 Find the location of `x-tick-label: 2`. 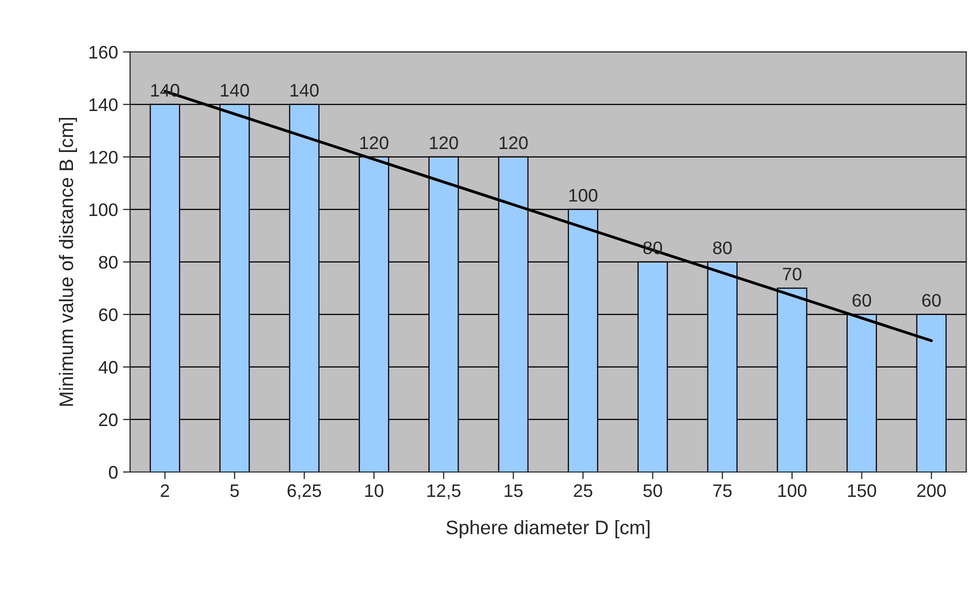

x-tick-label: 2 is located at coordinates (165, 490).